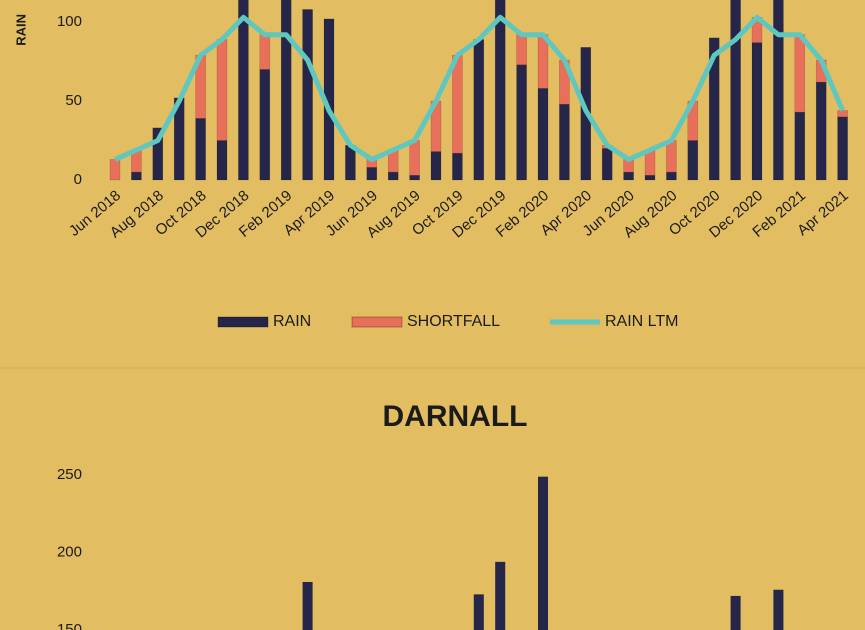 This screenshot has width=865, height=630. What do you see at coordinates (69, 625) in the screenshot?
I see `y-tick-label: 150` at bounding box center [69, 625].